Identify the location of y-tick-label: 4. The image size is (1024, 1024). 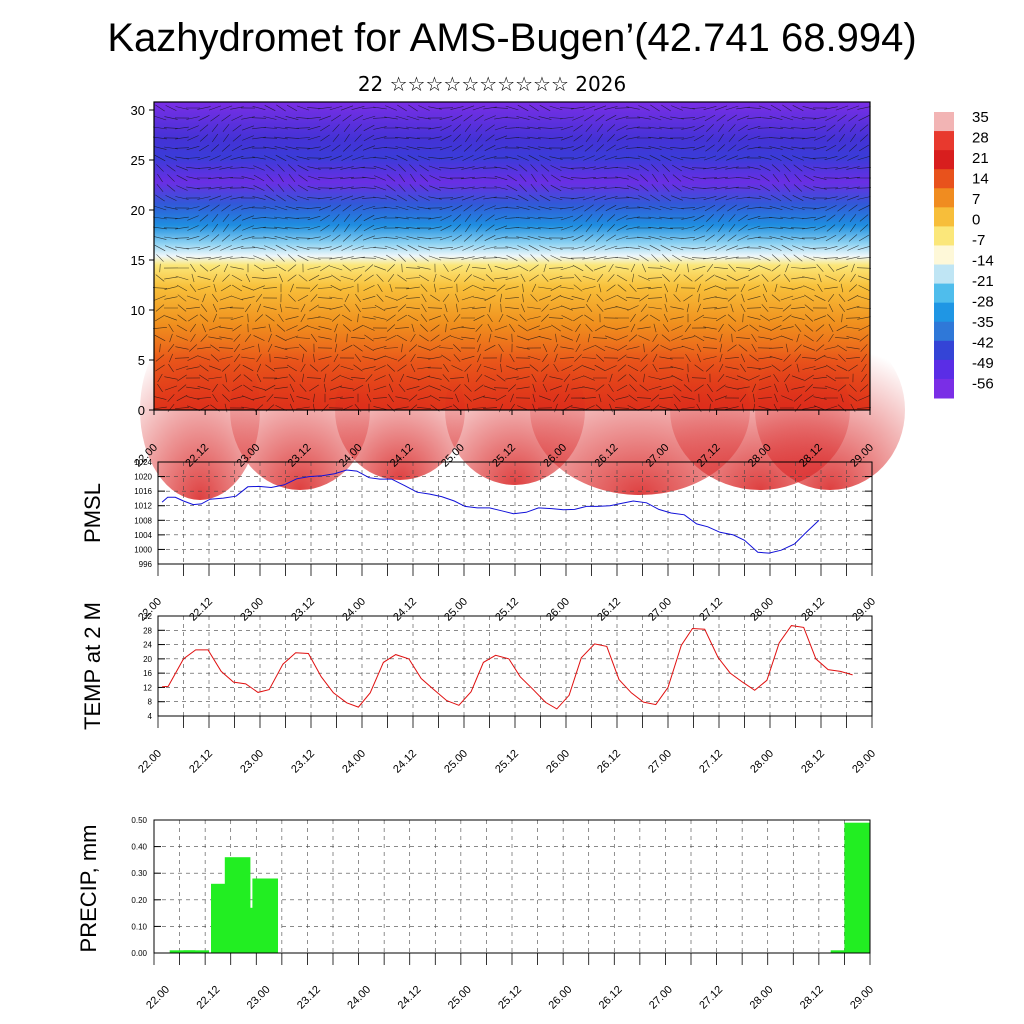
(150, 716).